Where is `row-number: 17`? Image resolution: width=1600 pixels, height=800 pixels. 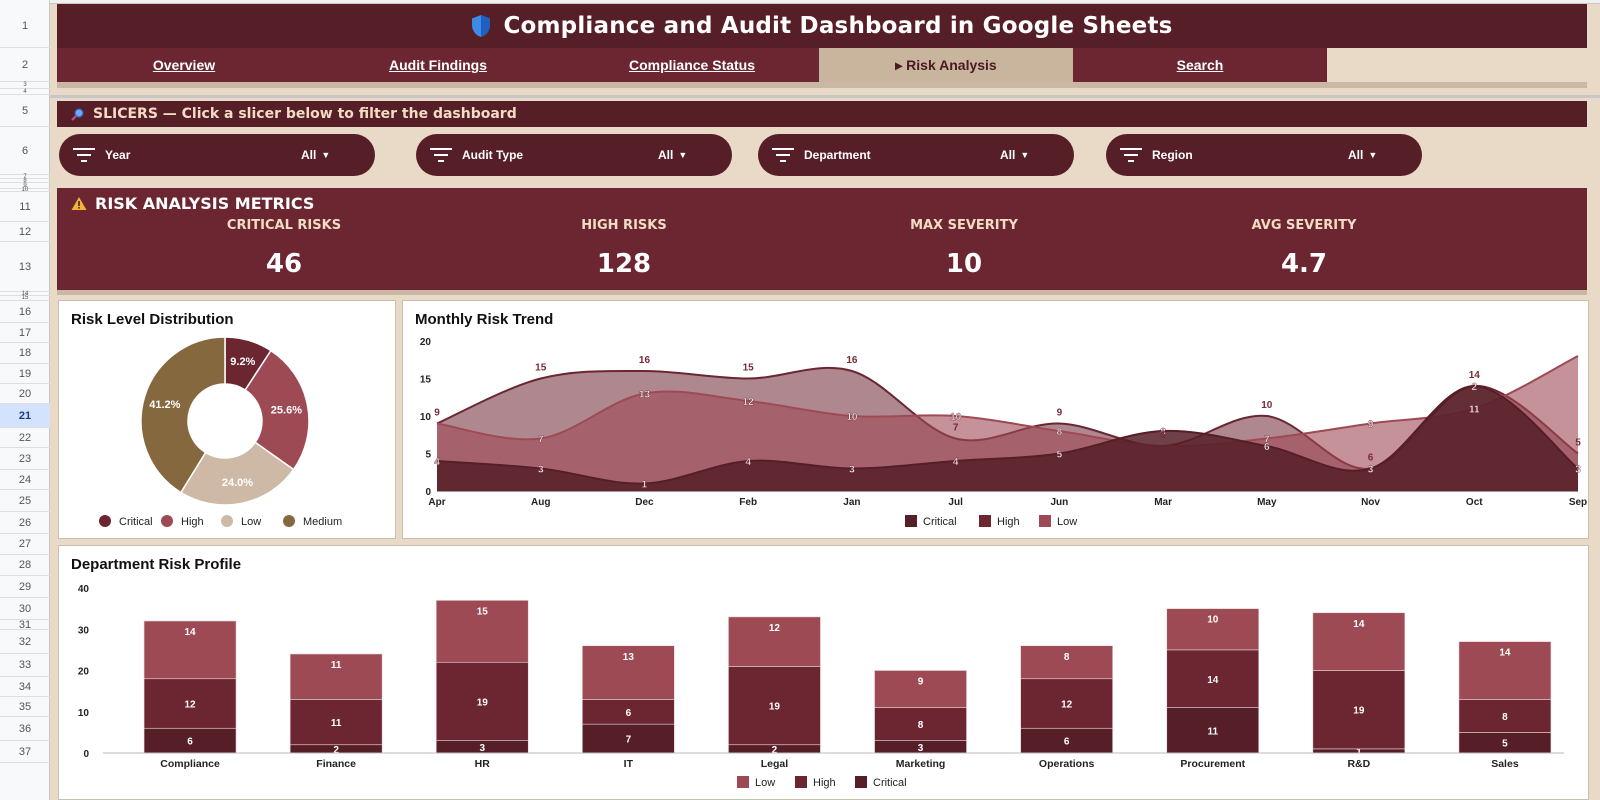 row-number: 17 is located at coordinates (25, 333).